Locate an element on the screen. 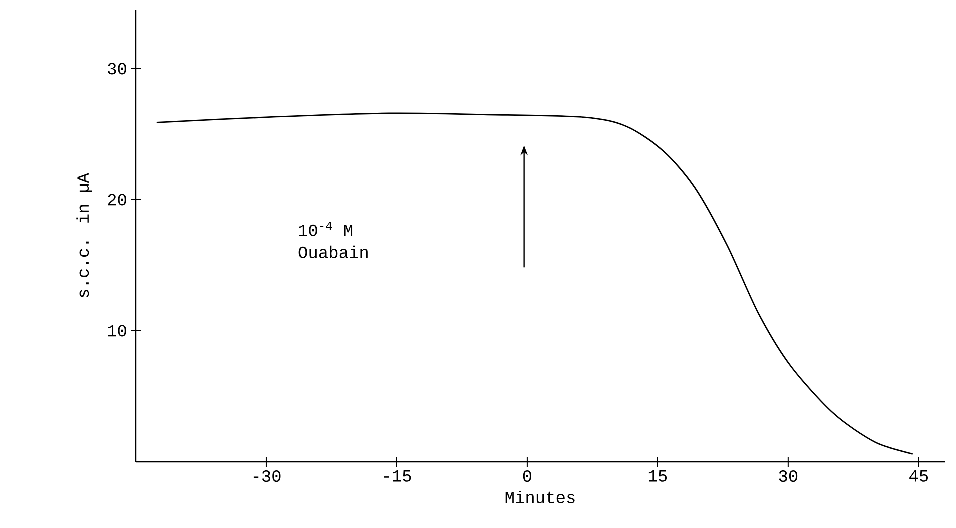  x-tick-label: 0 is located at coordinates (527, 476).